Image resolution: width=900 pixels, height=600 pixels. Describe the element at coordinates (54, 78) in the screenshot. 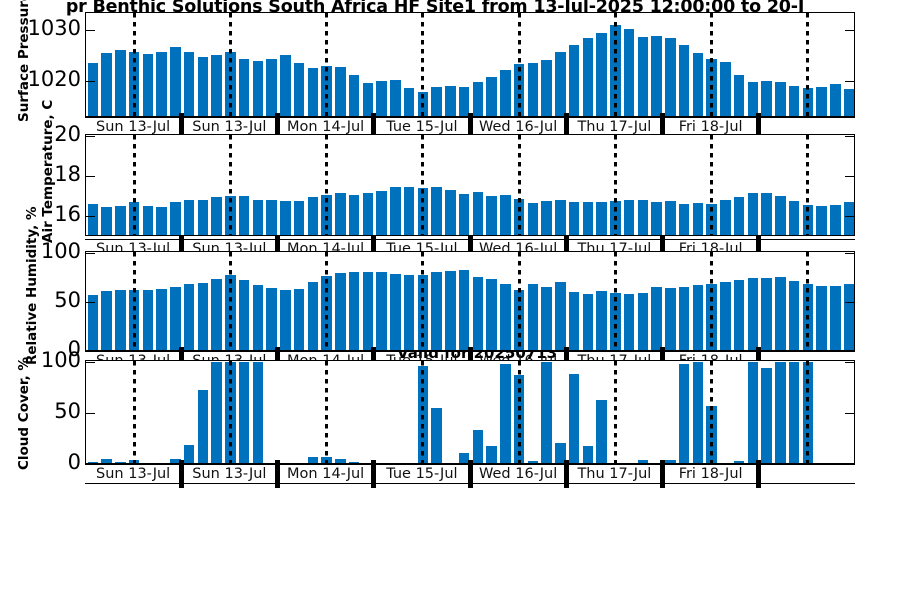

I see `y-tick-label: 1020` at that location.